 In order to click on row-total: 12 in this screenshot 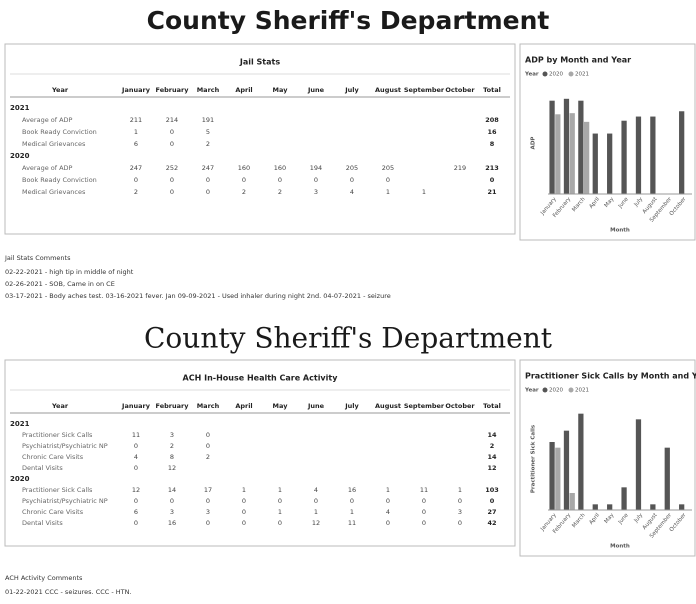, I will do `click(491, 468)`.